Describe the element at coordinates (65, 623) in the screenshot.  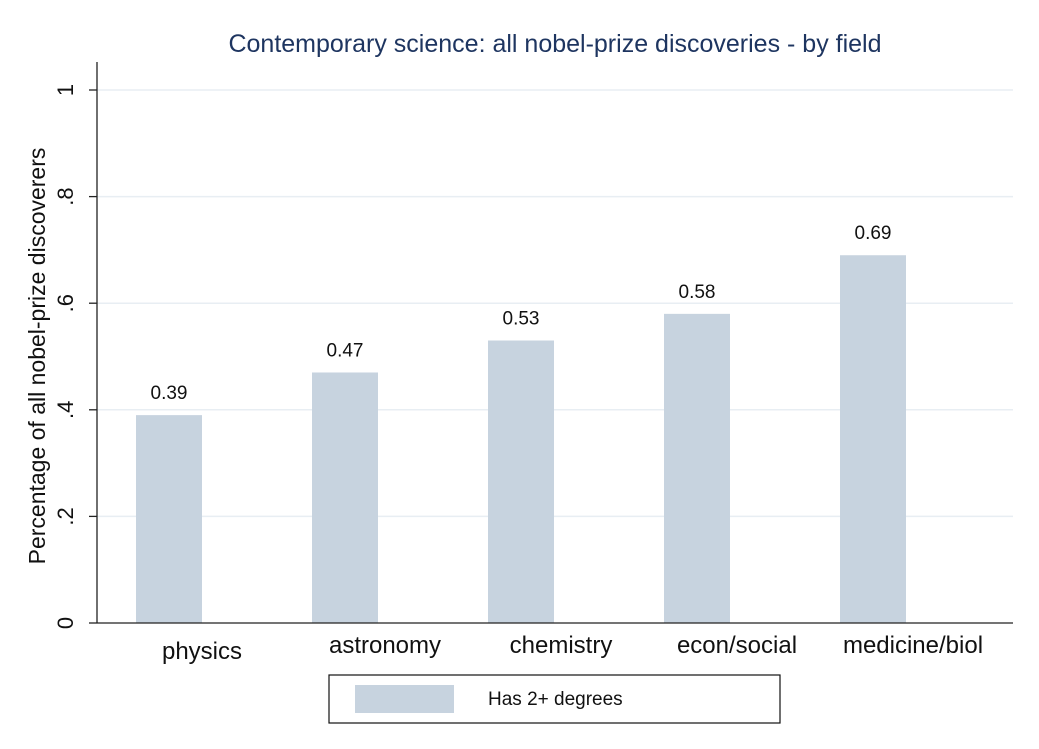
I see `y-tick-label: 0` at that location.